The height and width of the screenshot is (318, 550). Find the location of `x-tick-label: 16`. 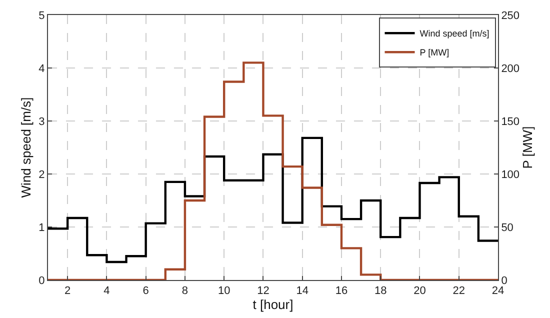

x-tick-label: 16 is located at coordinates (341, 291).